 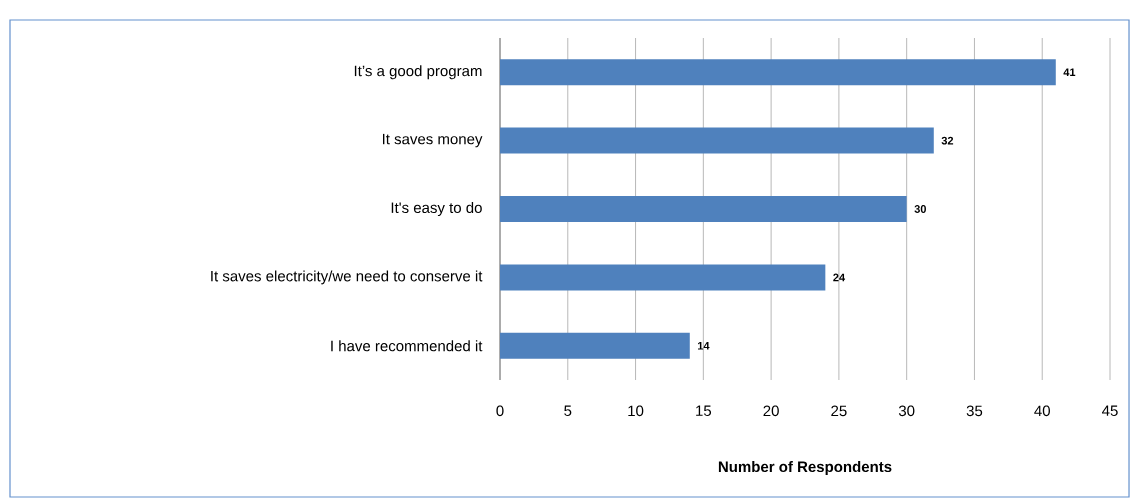 What do you see at coordinates (839, 411) in the screenshot?
I see `x-tick-label: 25` at bounding box center [839, 411].